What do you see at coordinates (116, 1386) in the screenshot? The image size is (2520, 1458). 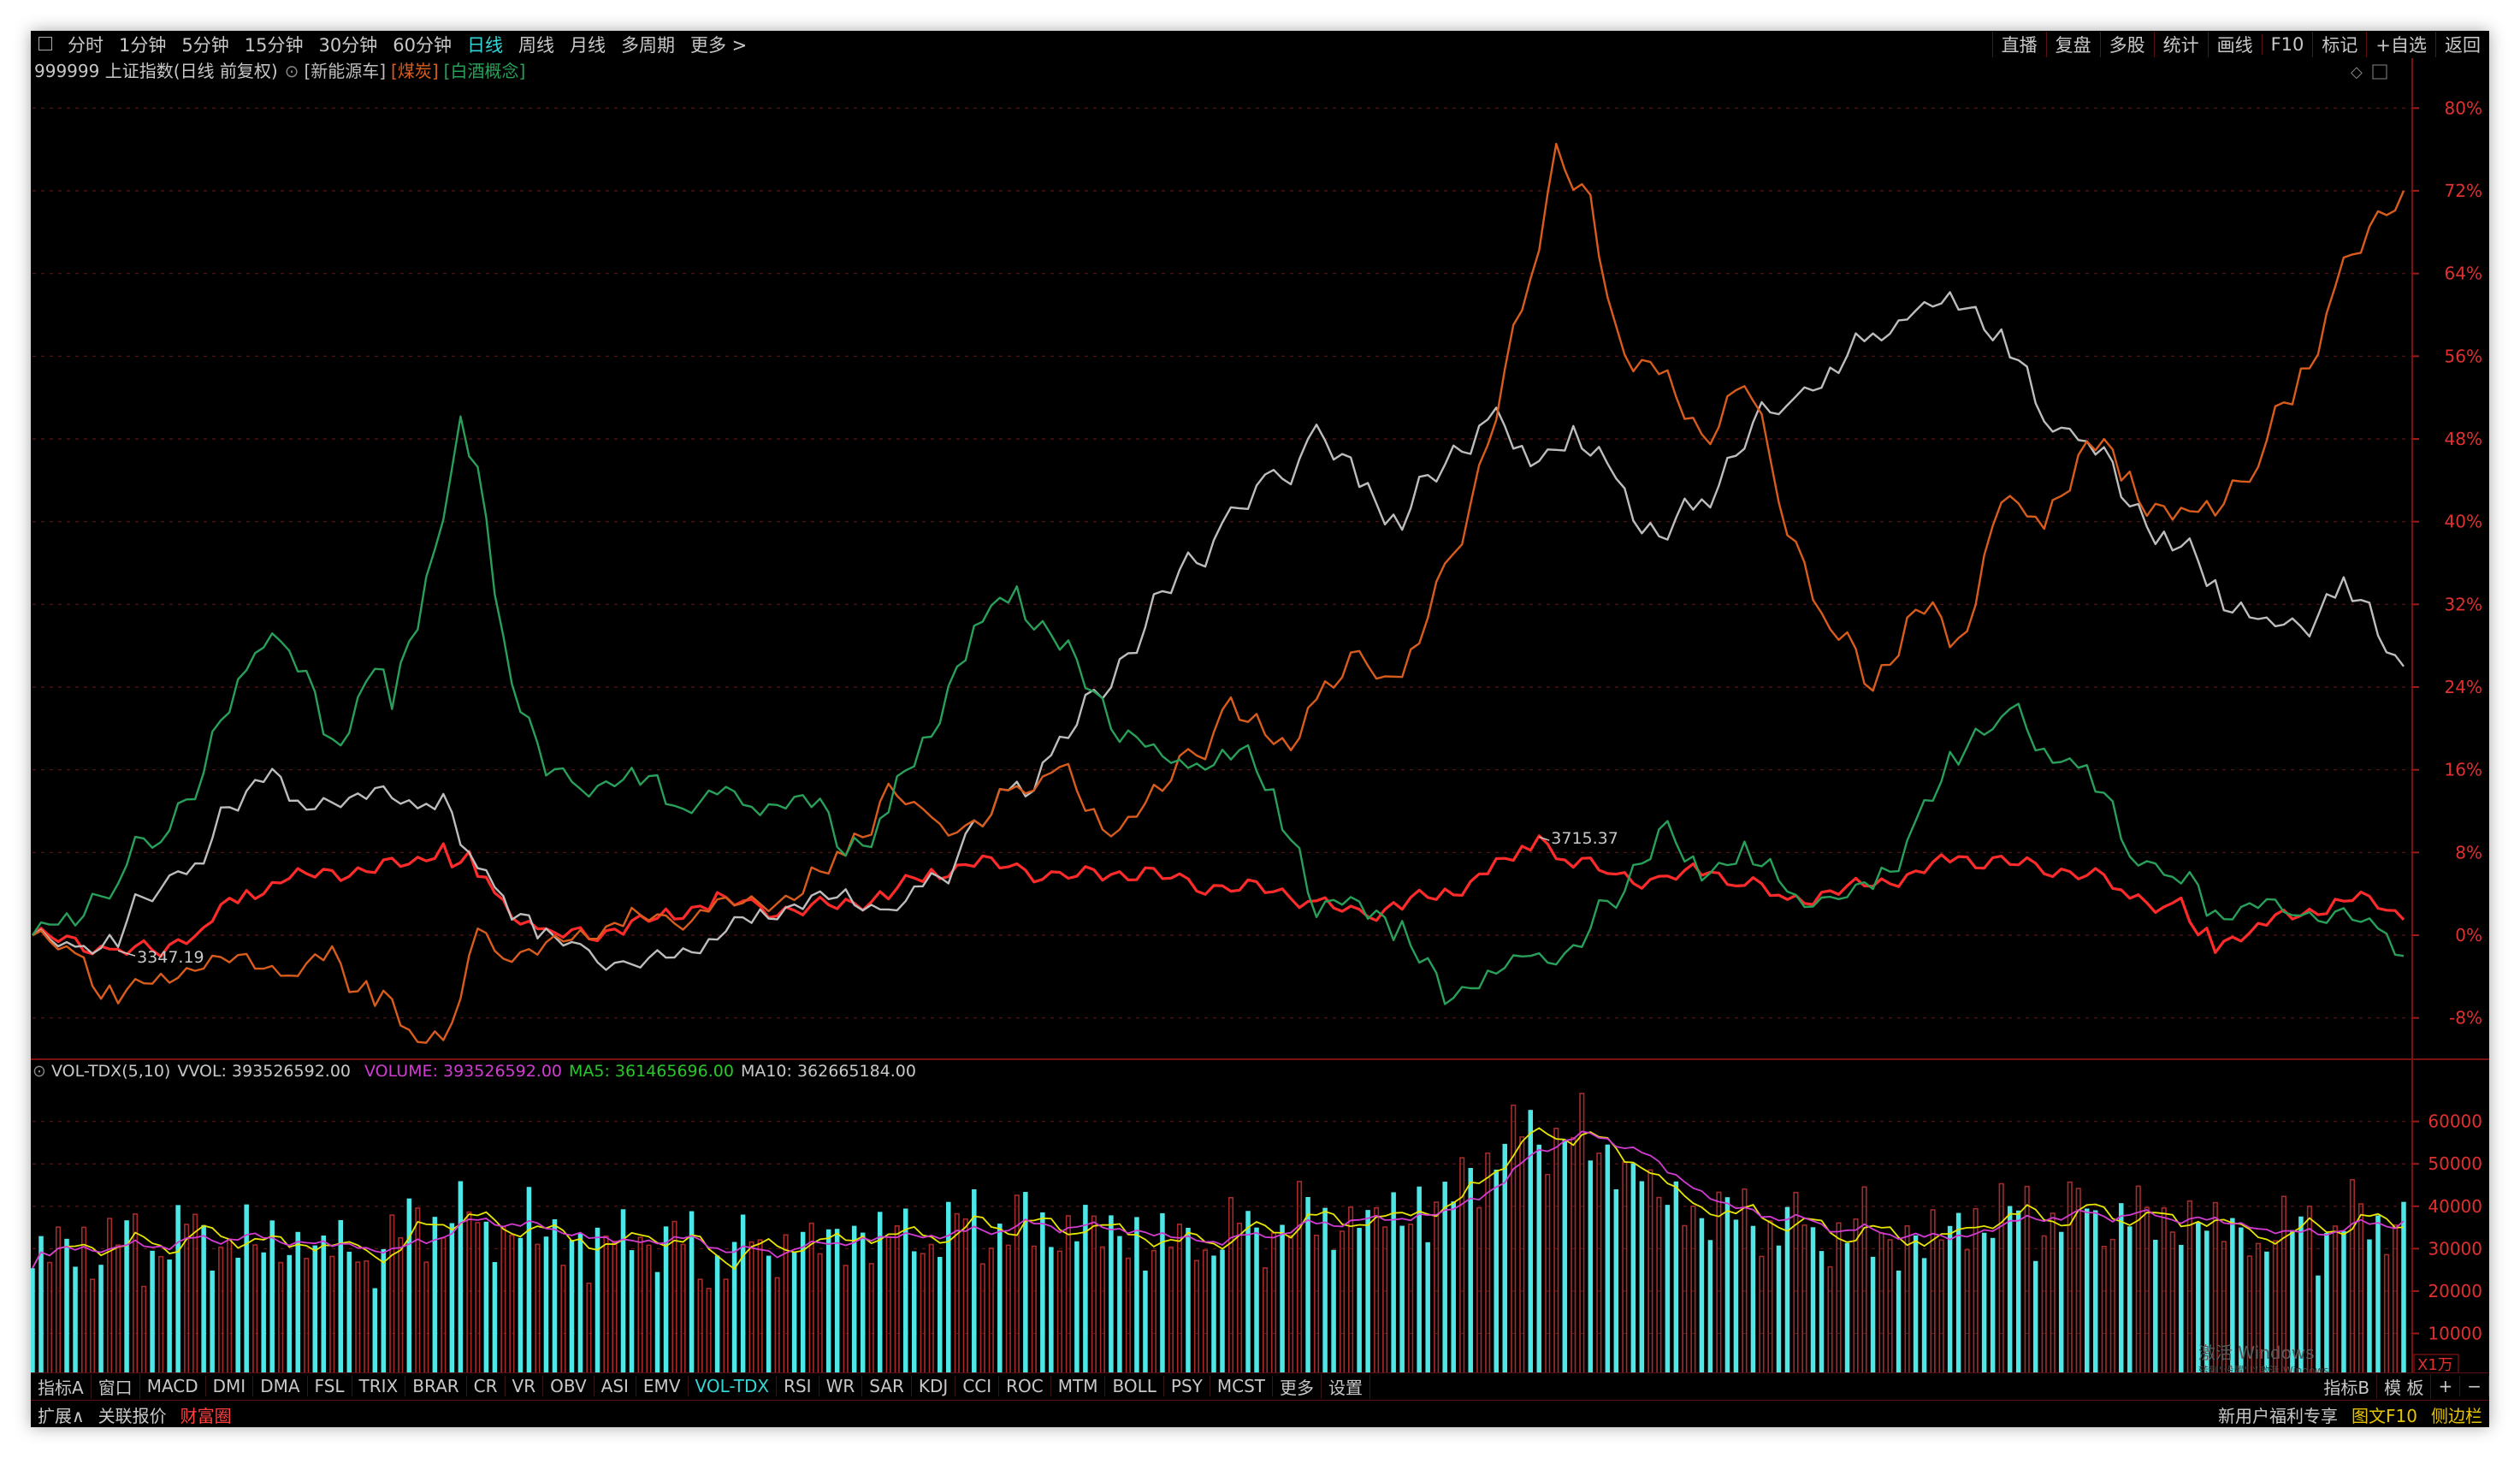 I see `indicator-tab: 窗口` at bounding box center [116, 1386].